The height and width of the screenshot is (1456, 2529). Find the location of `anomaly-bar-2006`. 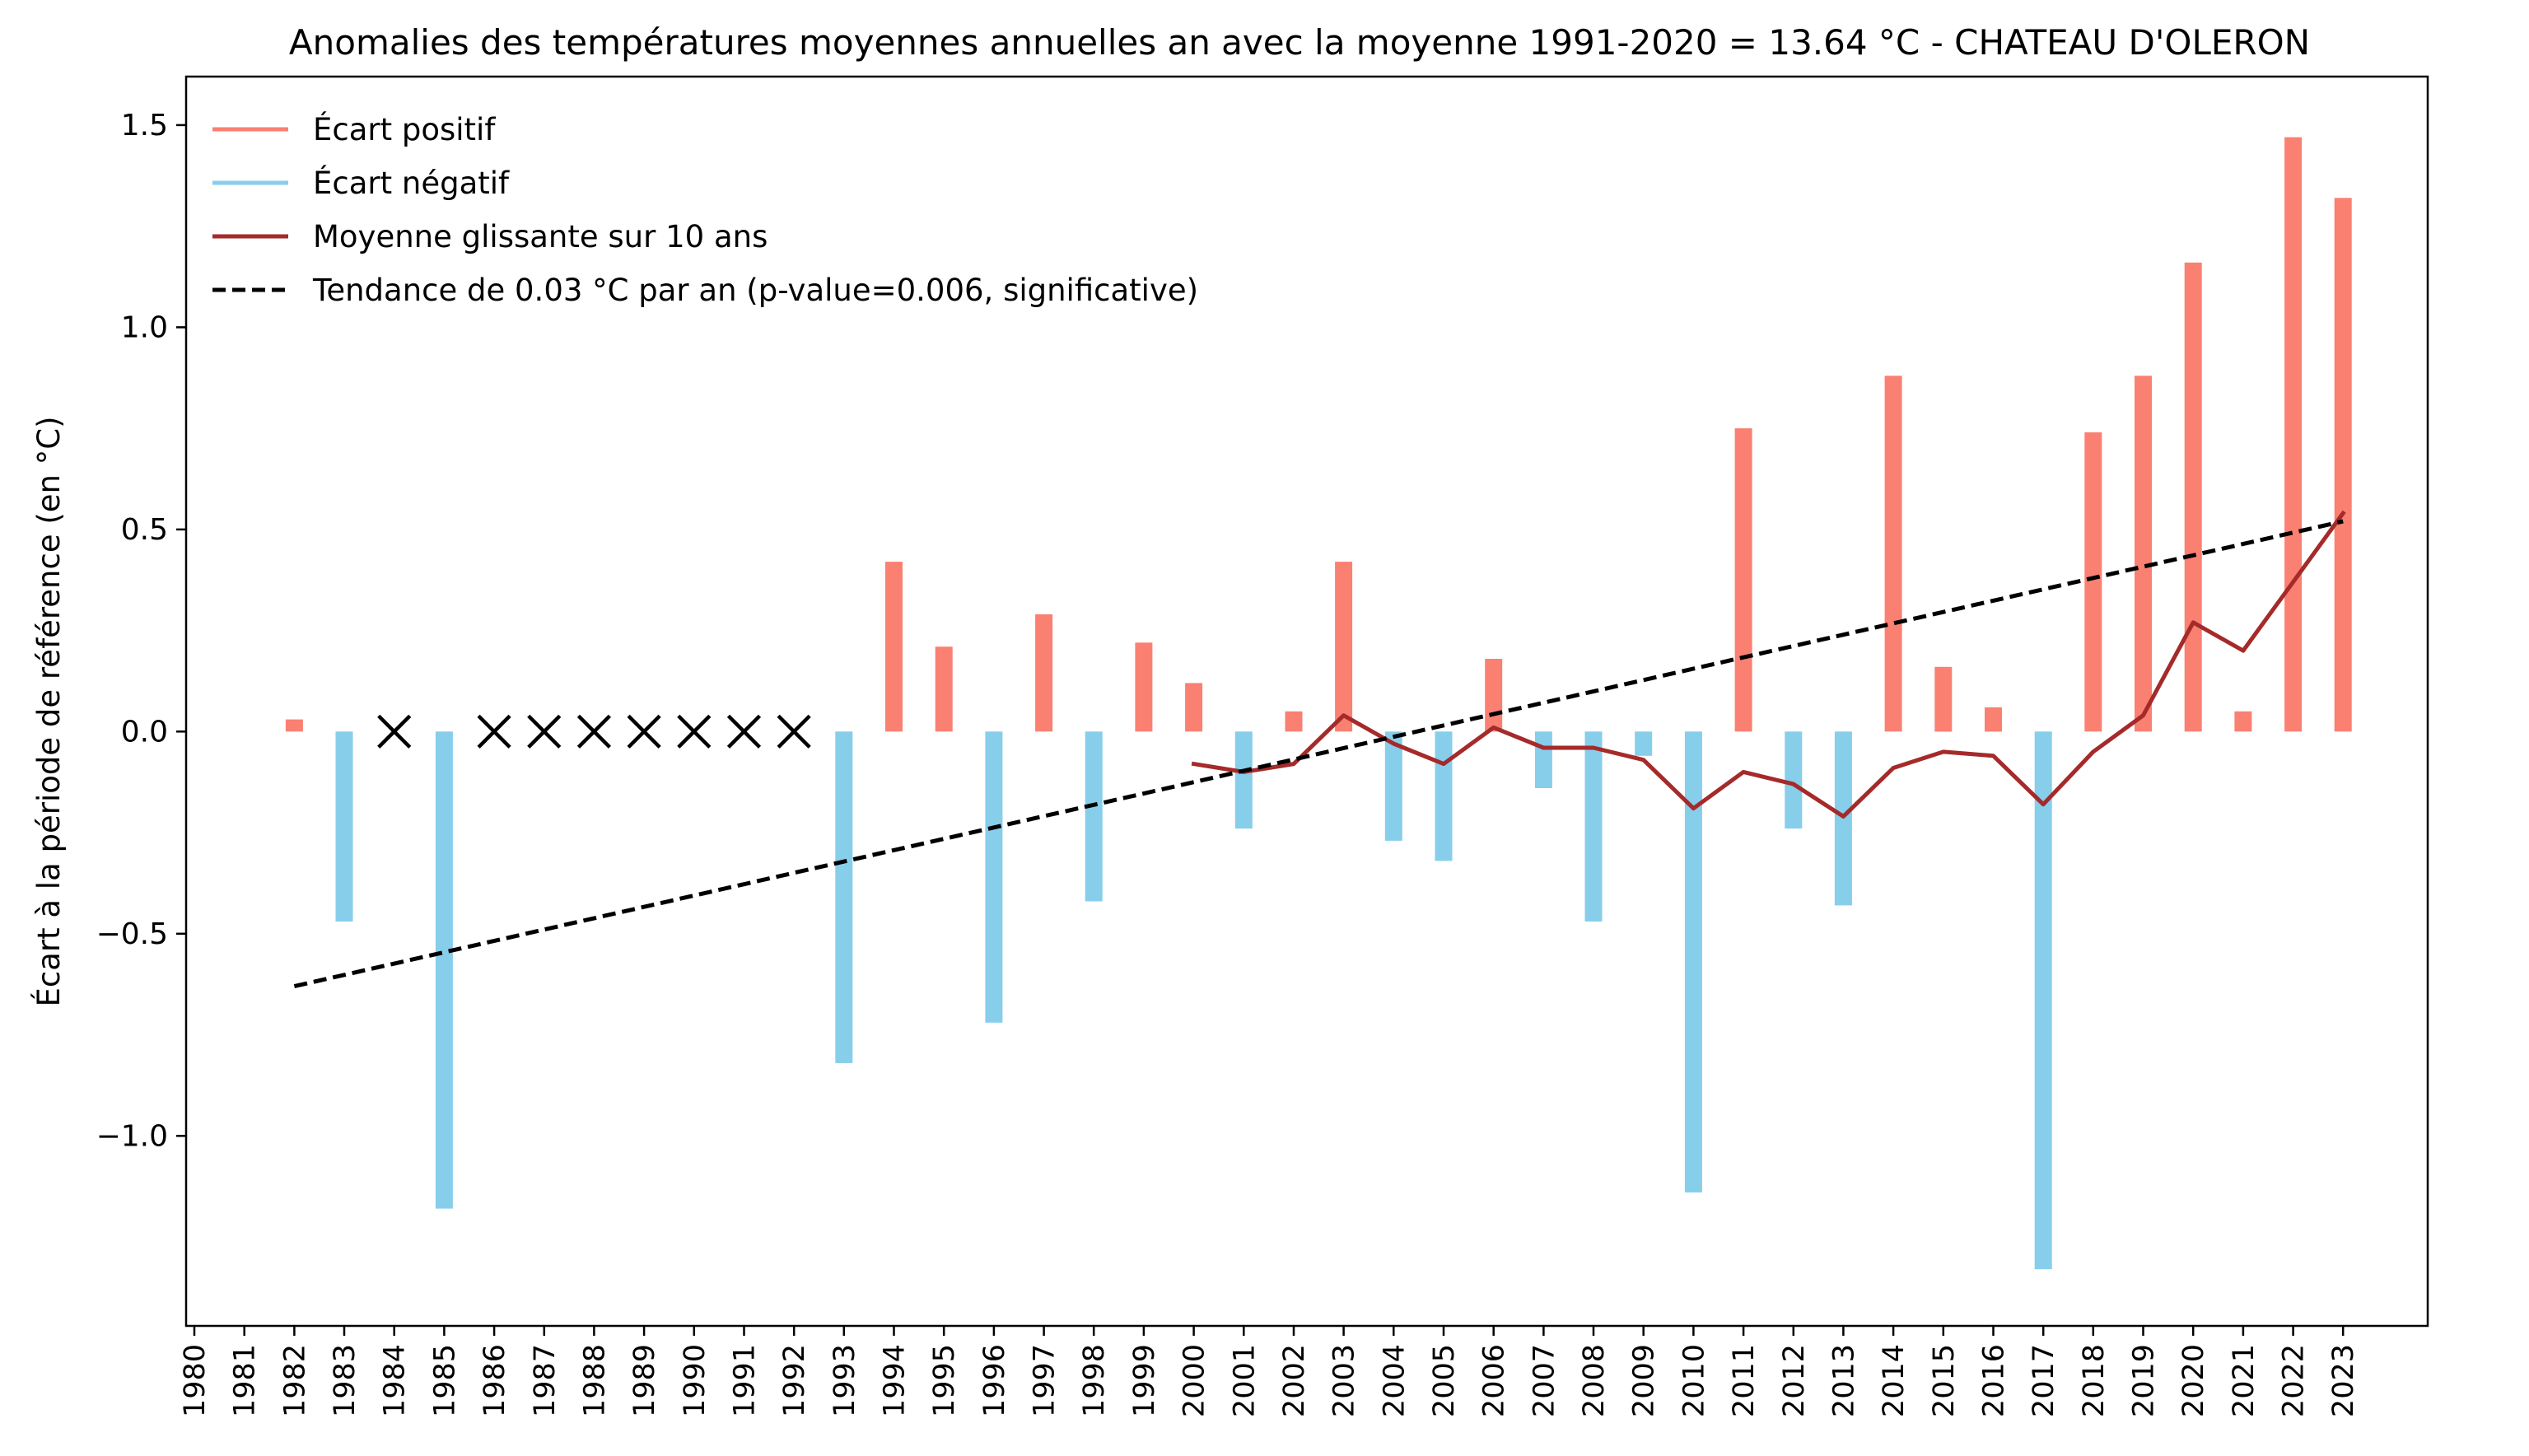

anomaly-bar-2006 is located at coordinates (1494, 695).